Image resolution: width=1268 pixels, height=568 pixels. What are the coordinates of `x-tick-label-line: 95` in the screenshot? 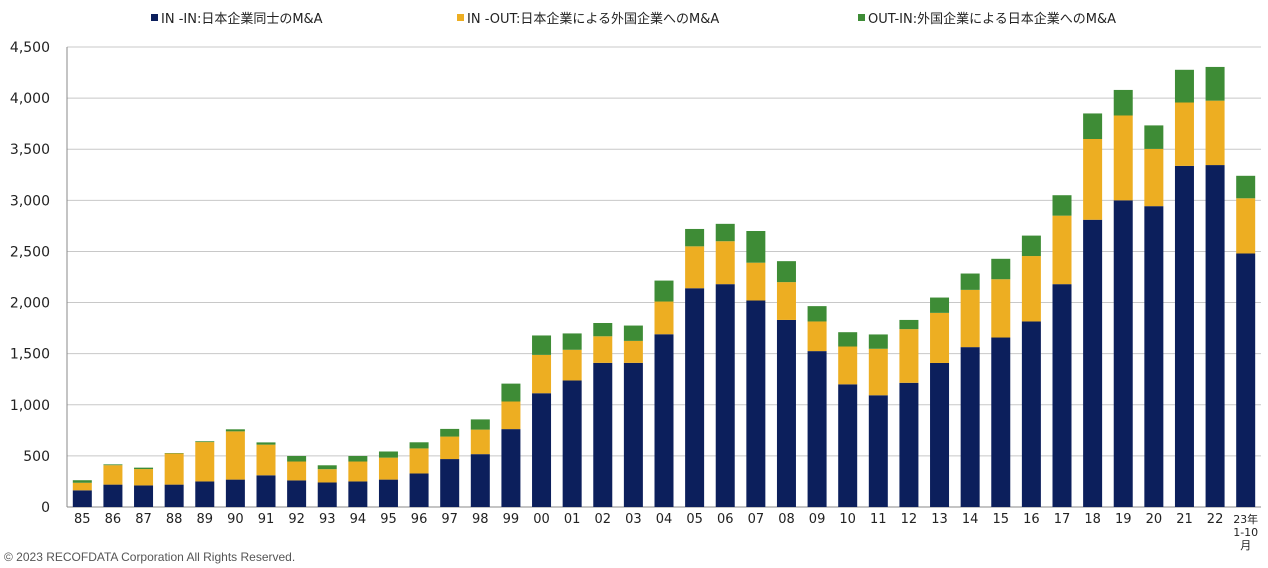 It's located at (388, 519).